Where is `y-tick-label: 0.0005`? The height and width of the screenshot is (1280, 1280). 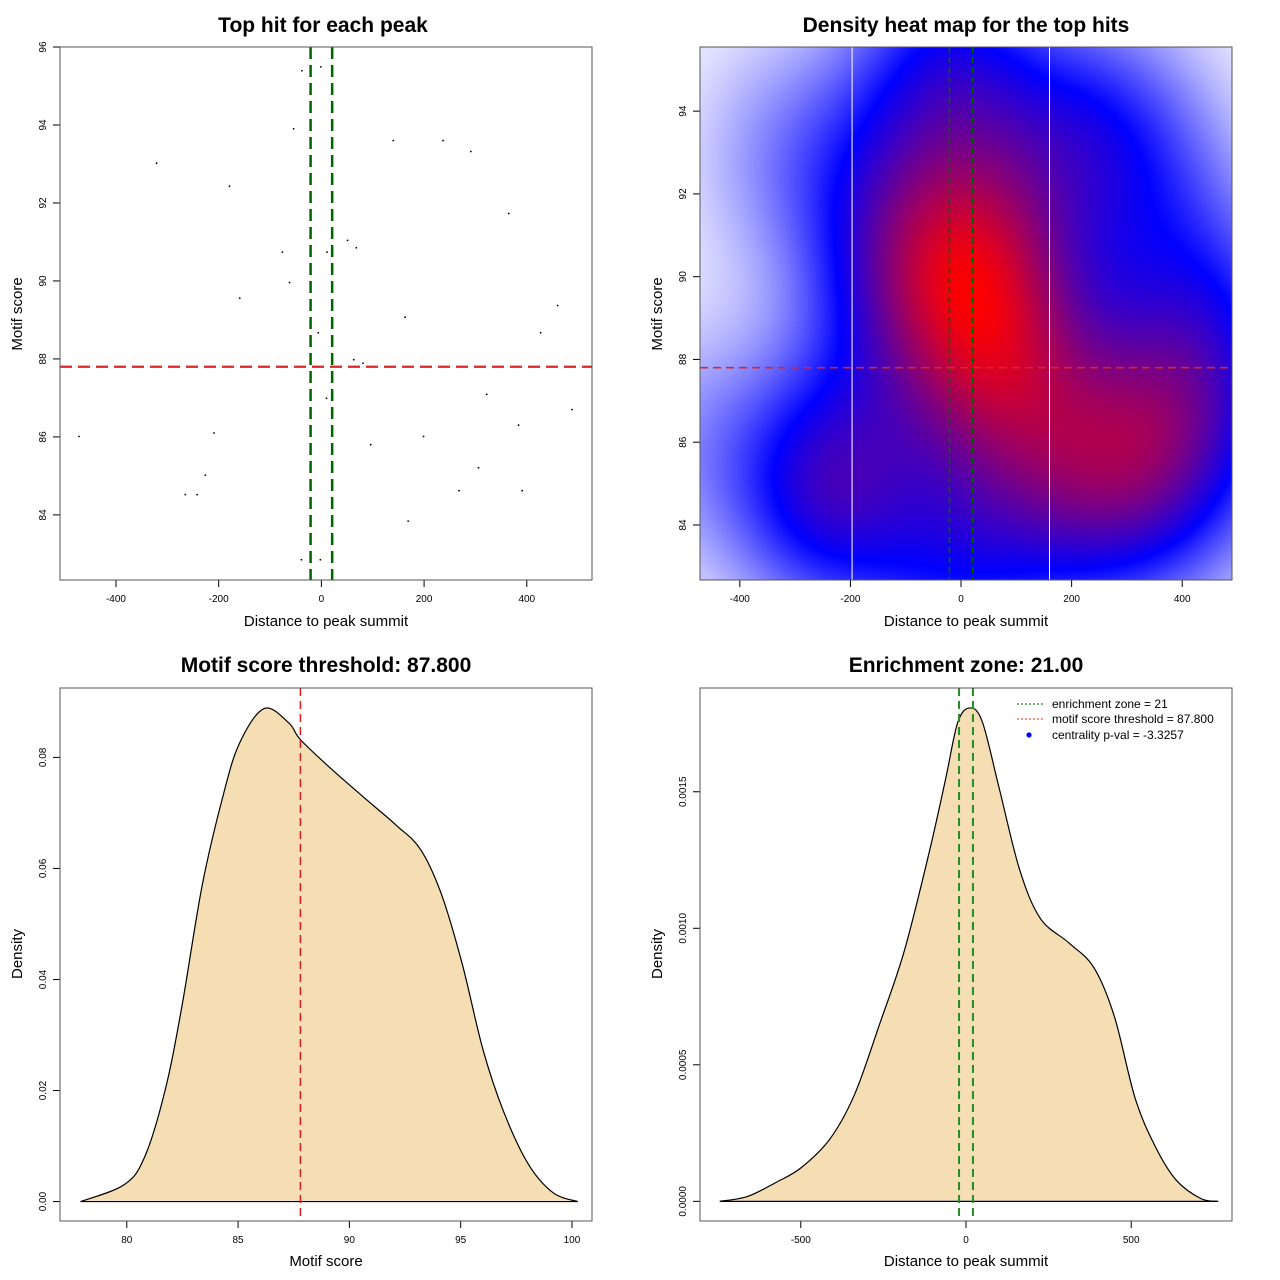 y-tick-label: 0.0005 is located at coordinates (683, 1064).